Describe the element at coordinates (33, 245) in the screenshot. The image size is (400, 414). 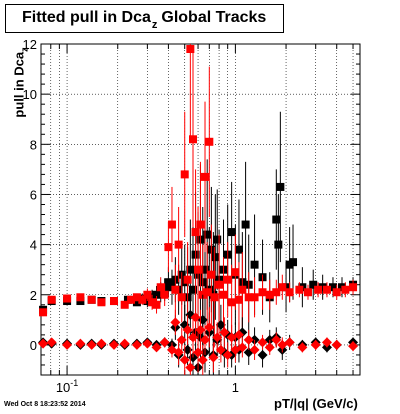
I see `y-tick-label: 4` at that location.